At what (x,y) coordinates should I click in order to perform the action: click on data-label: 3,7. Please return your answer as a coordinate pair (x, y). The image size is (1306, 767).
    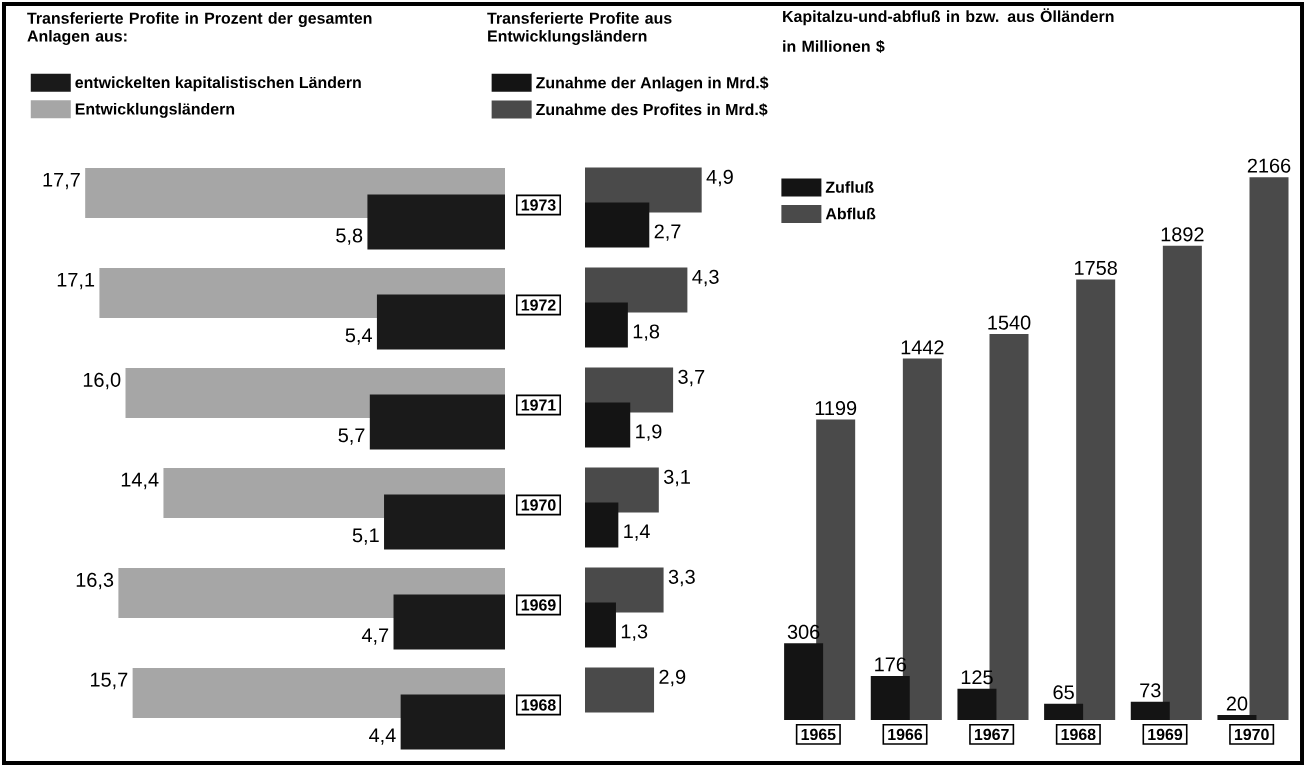
    Looking at the image, I should click on (691, 378).